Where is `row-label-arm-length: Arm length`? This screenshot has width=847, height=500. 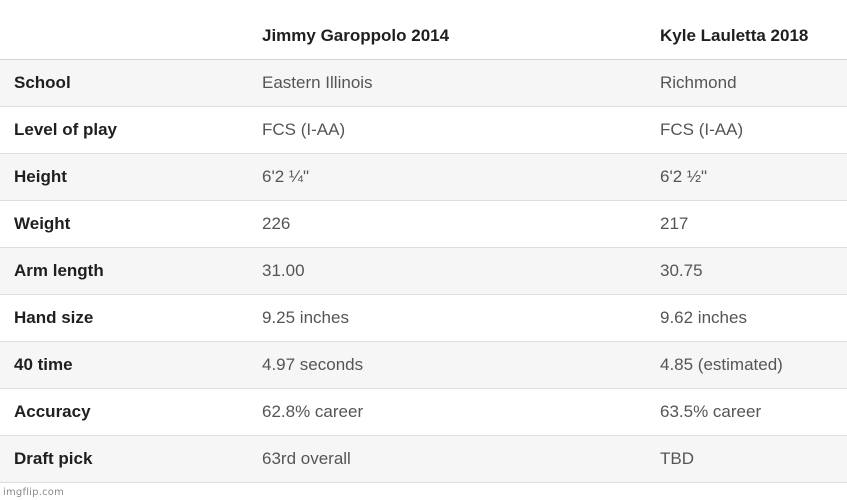
row-label-arm-length: Arm length is located at coordinates (124, 271).